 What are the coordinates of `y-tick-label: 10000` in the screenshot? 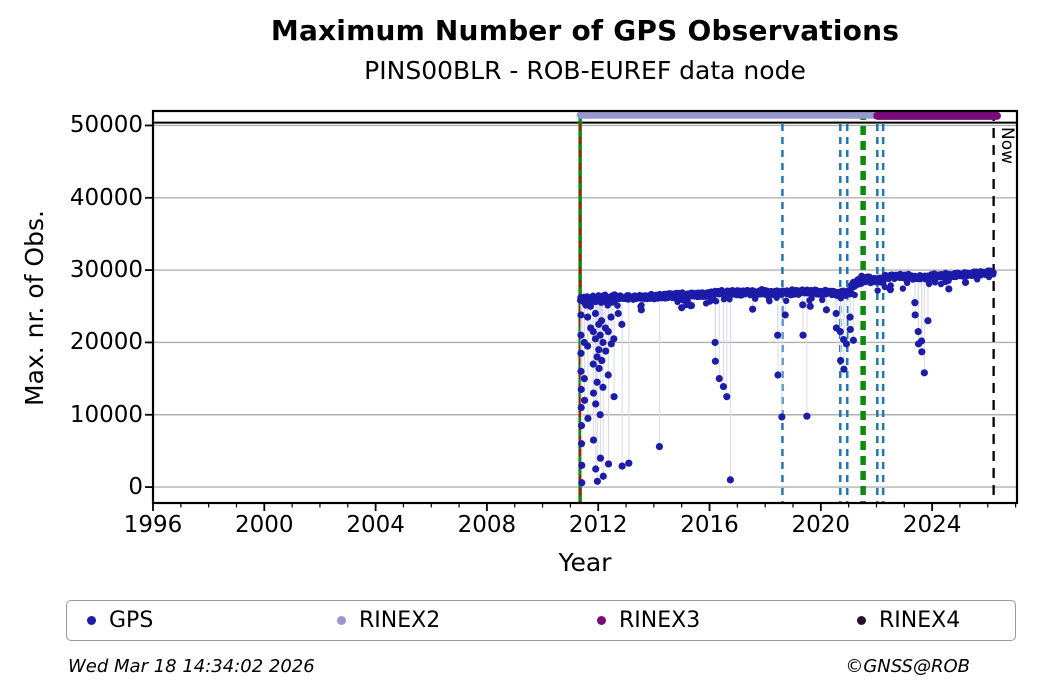 It's located at (106, 414).